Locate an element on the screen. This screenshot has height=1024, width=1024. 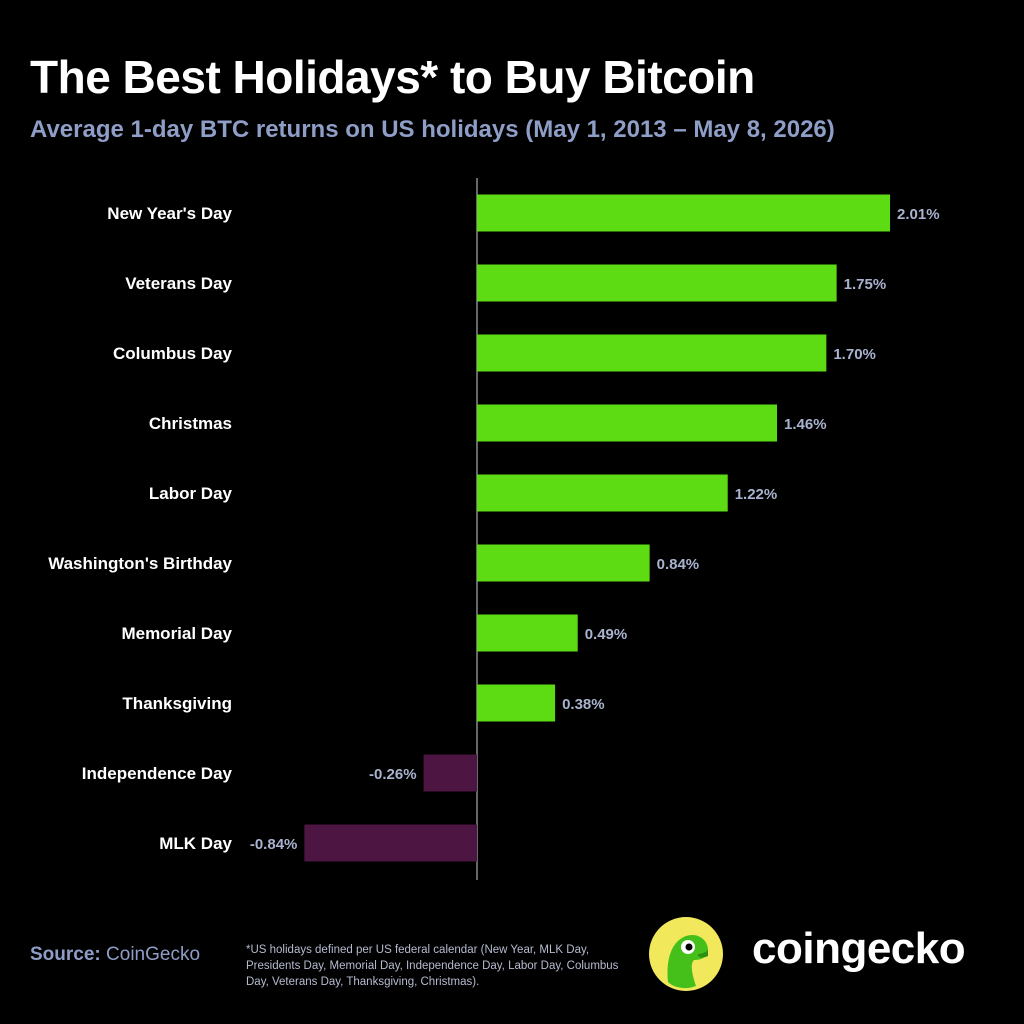
value-label: -0.26% is located at coordinates (393, 774).